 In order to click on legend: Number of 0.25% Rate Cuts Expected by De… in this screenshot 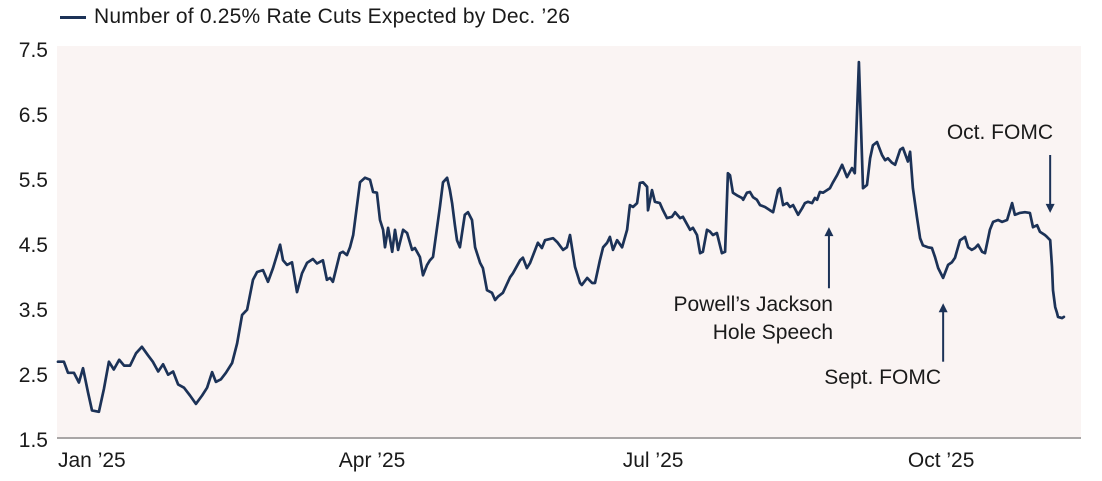, I will do `click(315, 17)`.